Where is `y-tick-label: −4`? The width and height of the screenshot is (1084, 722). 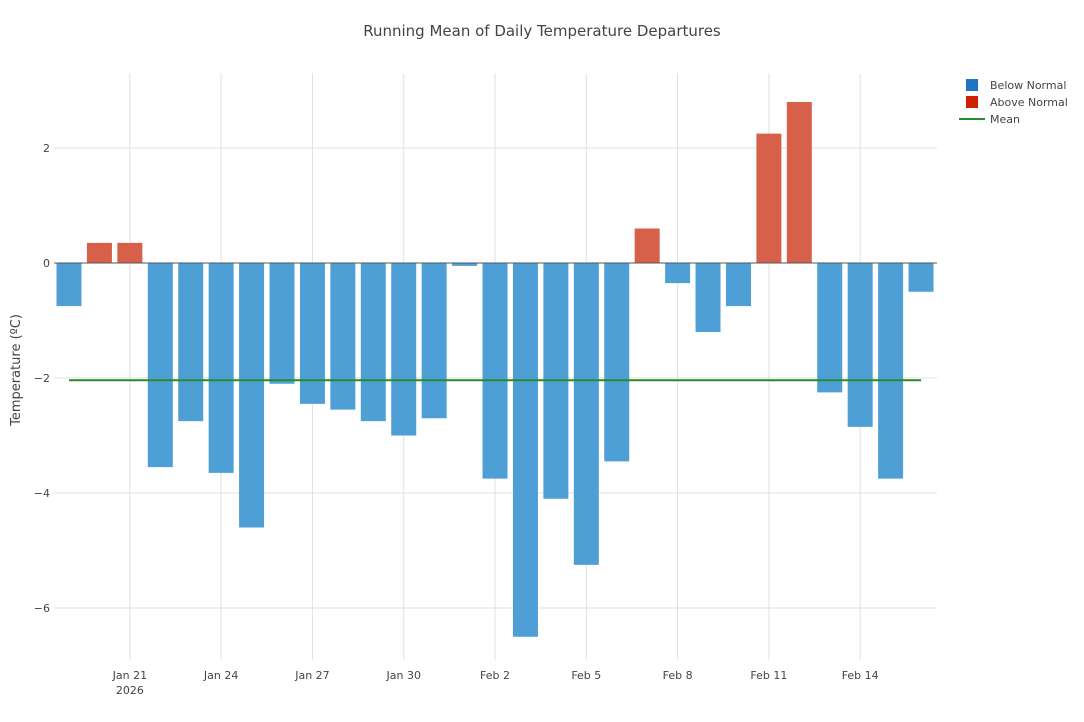 y-tick-label: −4 is located at coordinates (42, 493).